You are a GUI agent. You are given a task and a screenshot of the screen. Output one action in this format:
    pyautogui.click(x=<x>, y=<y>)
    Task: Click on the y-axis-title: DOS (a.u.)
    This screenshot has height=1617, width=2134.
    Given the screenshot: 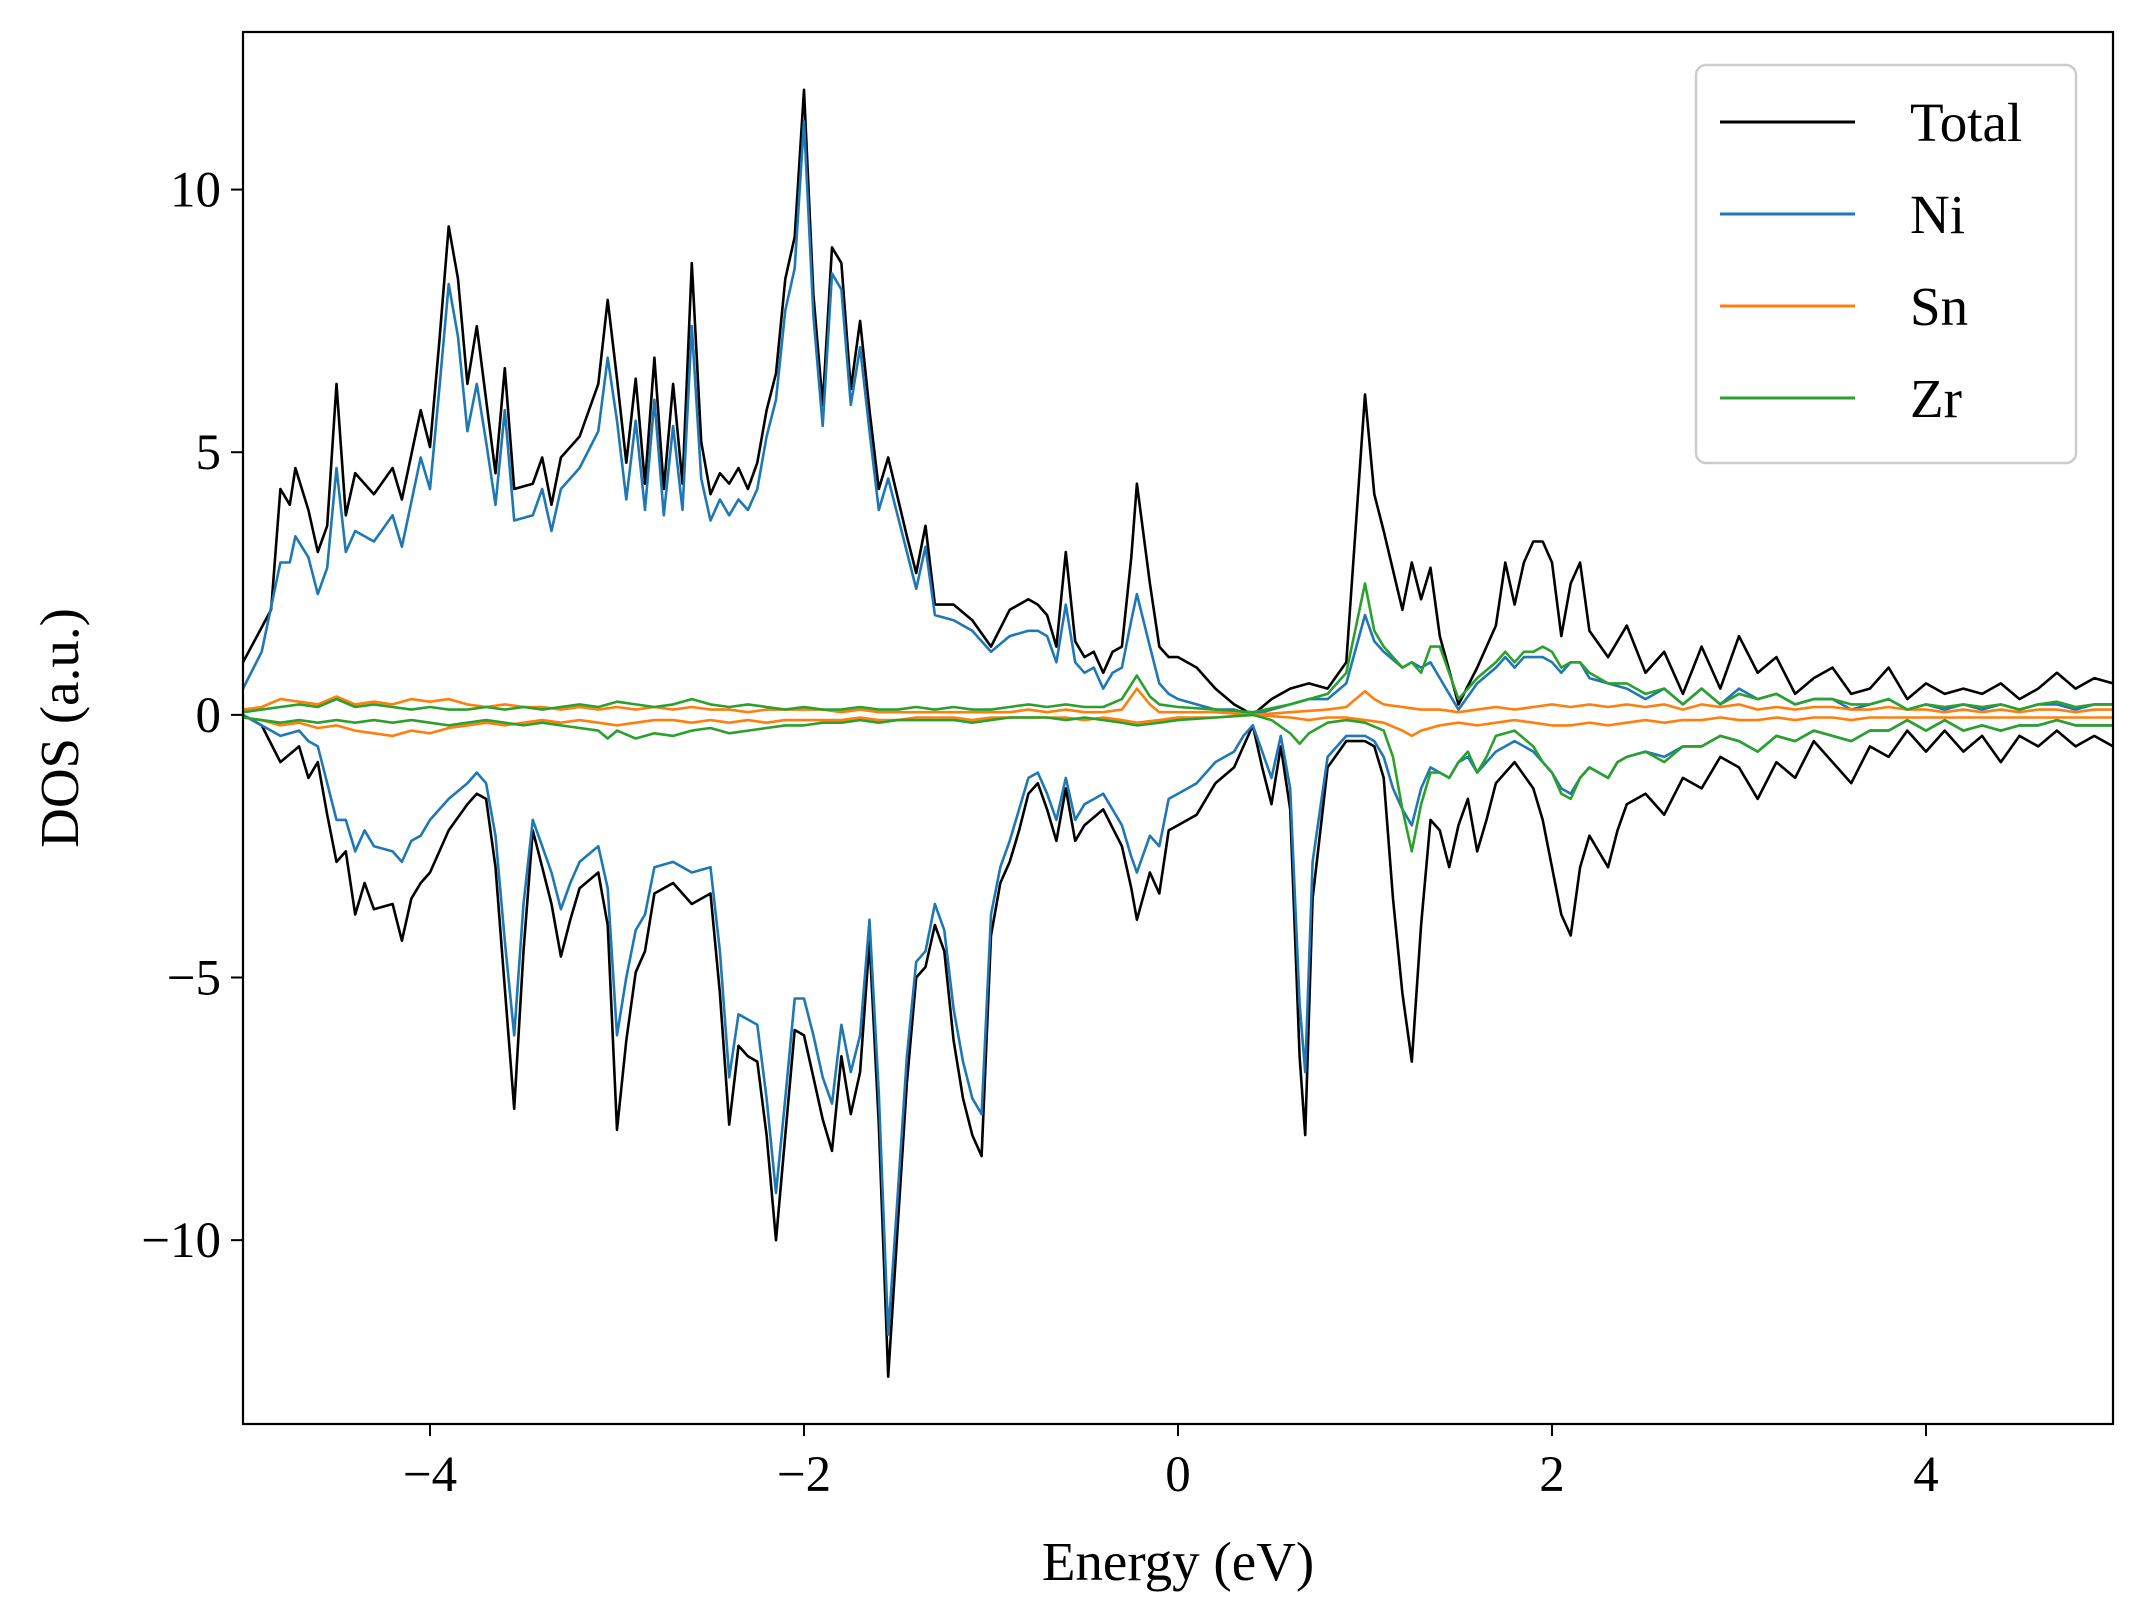 What is the action you would take?
    pyautogui.click(x=59, y=728)
    